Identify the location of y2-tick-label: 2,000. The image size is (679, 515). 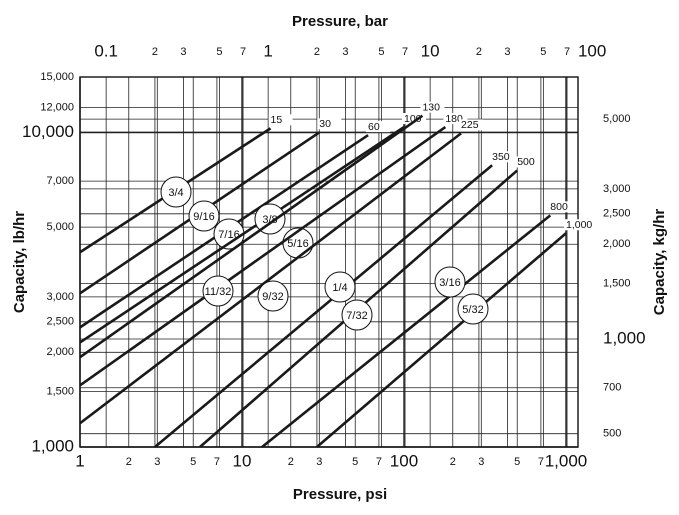
(617, 244).